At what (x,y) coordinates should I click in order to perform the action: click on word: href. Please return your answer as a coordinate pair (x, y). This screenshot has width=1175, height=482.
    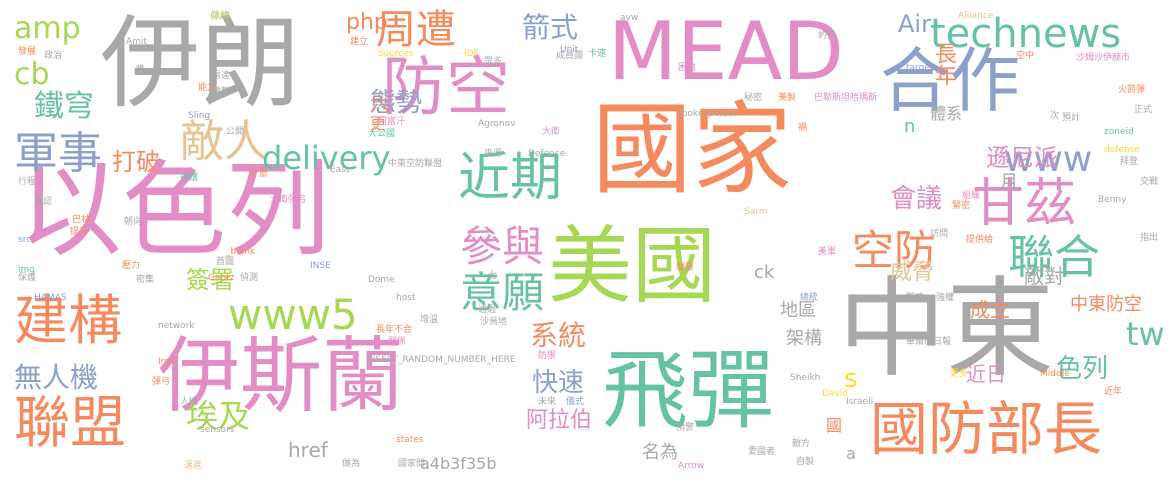
    Looking at the image, I should click on (308, 450).